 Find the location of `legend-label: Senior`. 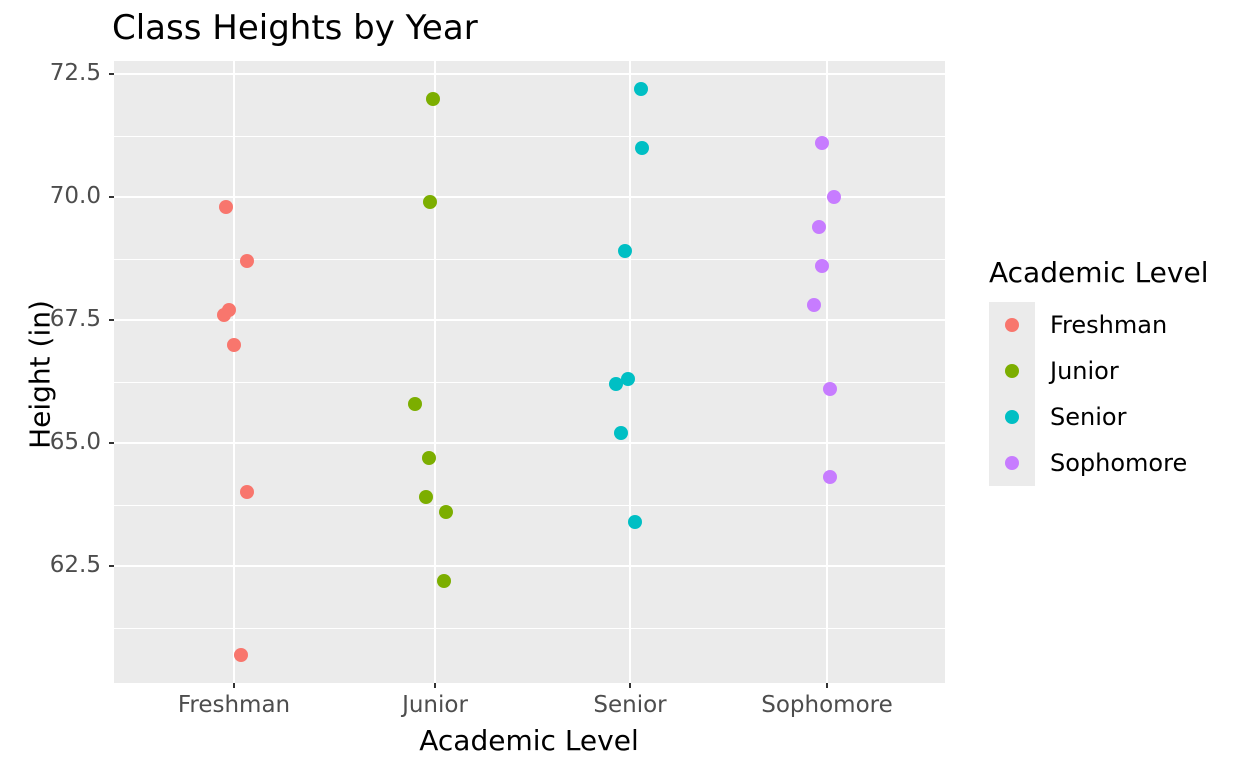

legend-label: Senior is located at coordinates (1088, 417).